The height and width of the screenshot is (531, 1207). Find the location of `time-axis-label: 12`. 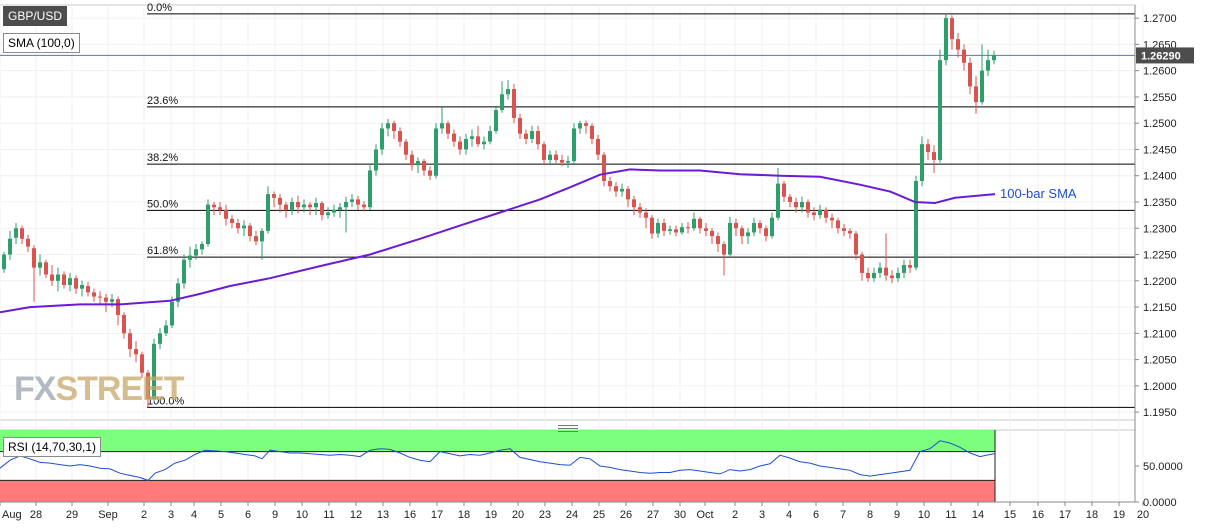

time-axis-label: 12 is located at coordinates (356, 515).